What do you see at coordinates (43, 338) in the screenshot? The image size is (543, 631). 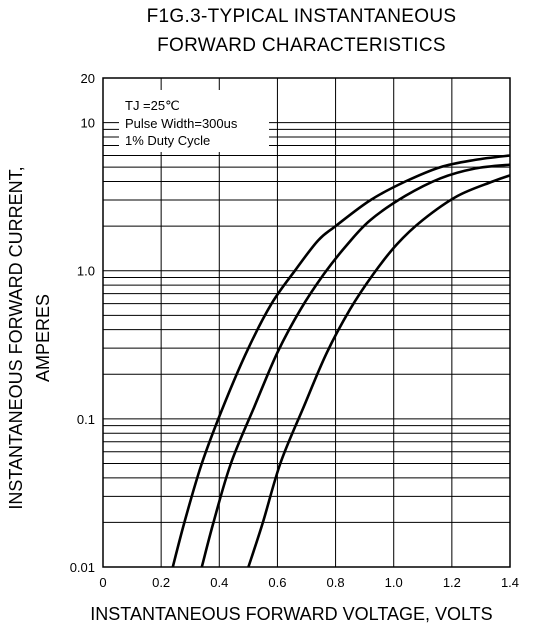 I see `y-axis-label-line2: AMPERES` at bounding box center [43, 338].